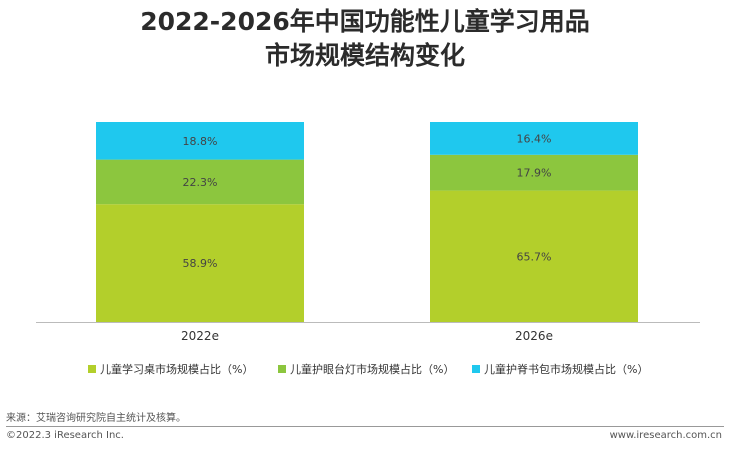  What do you see at coordinates (200, 336) in the screenshot?
I see `x-tick-label: 2022e` at bounding box center [200, 336].